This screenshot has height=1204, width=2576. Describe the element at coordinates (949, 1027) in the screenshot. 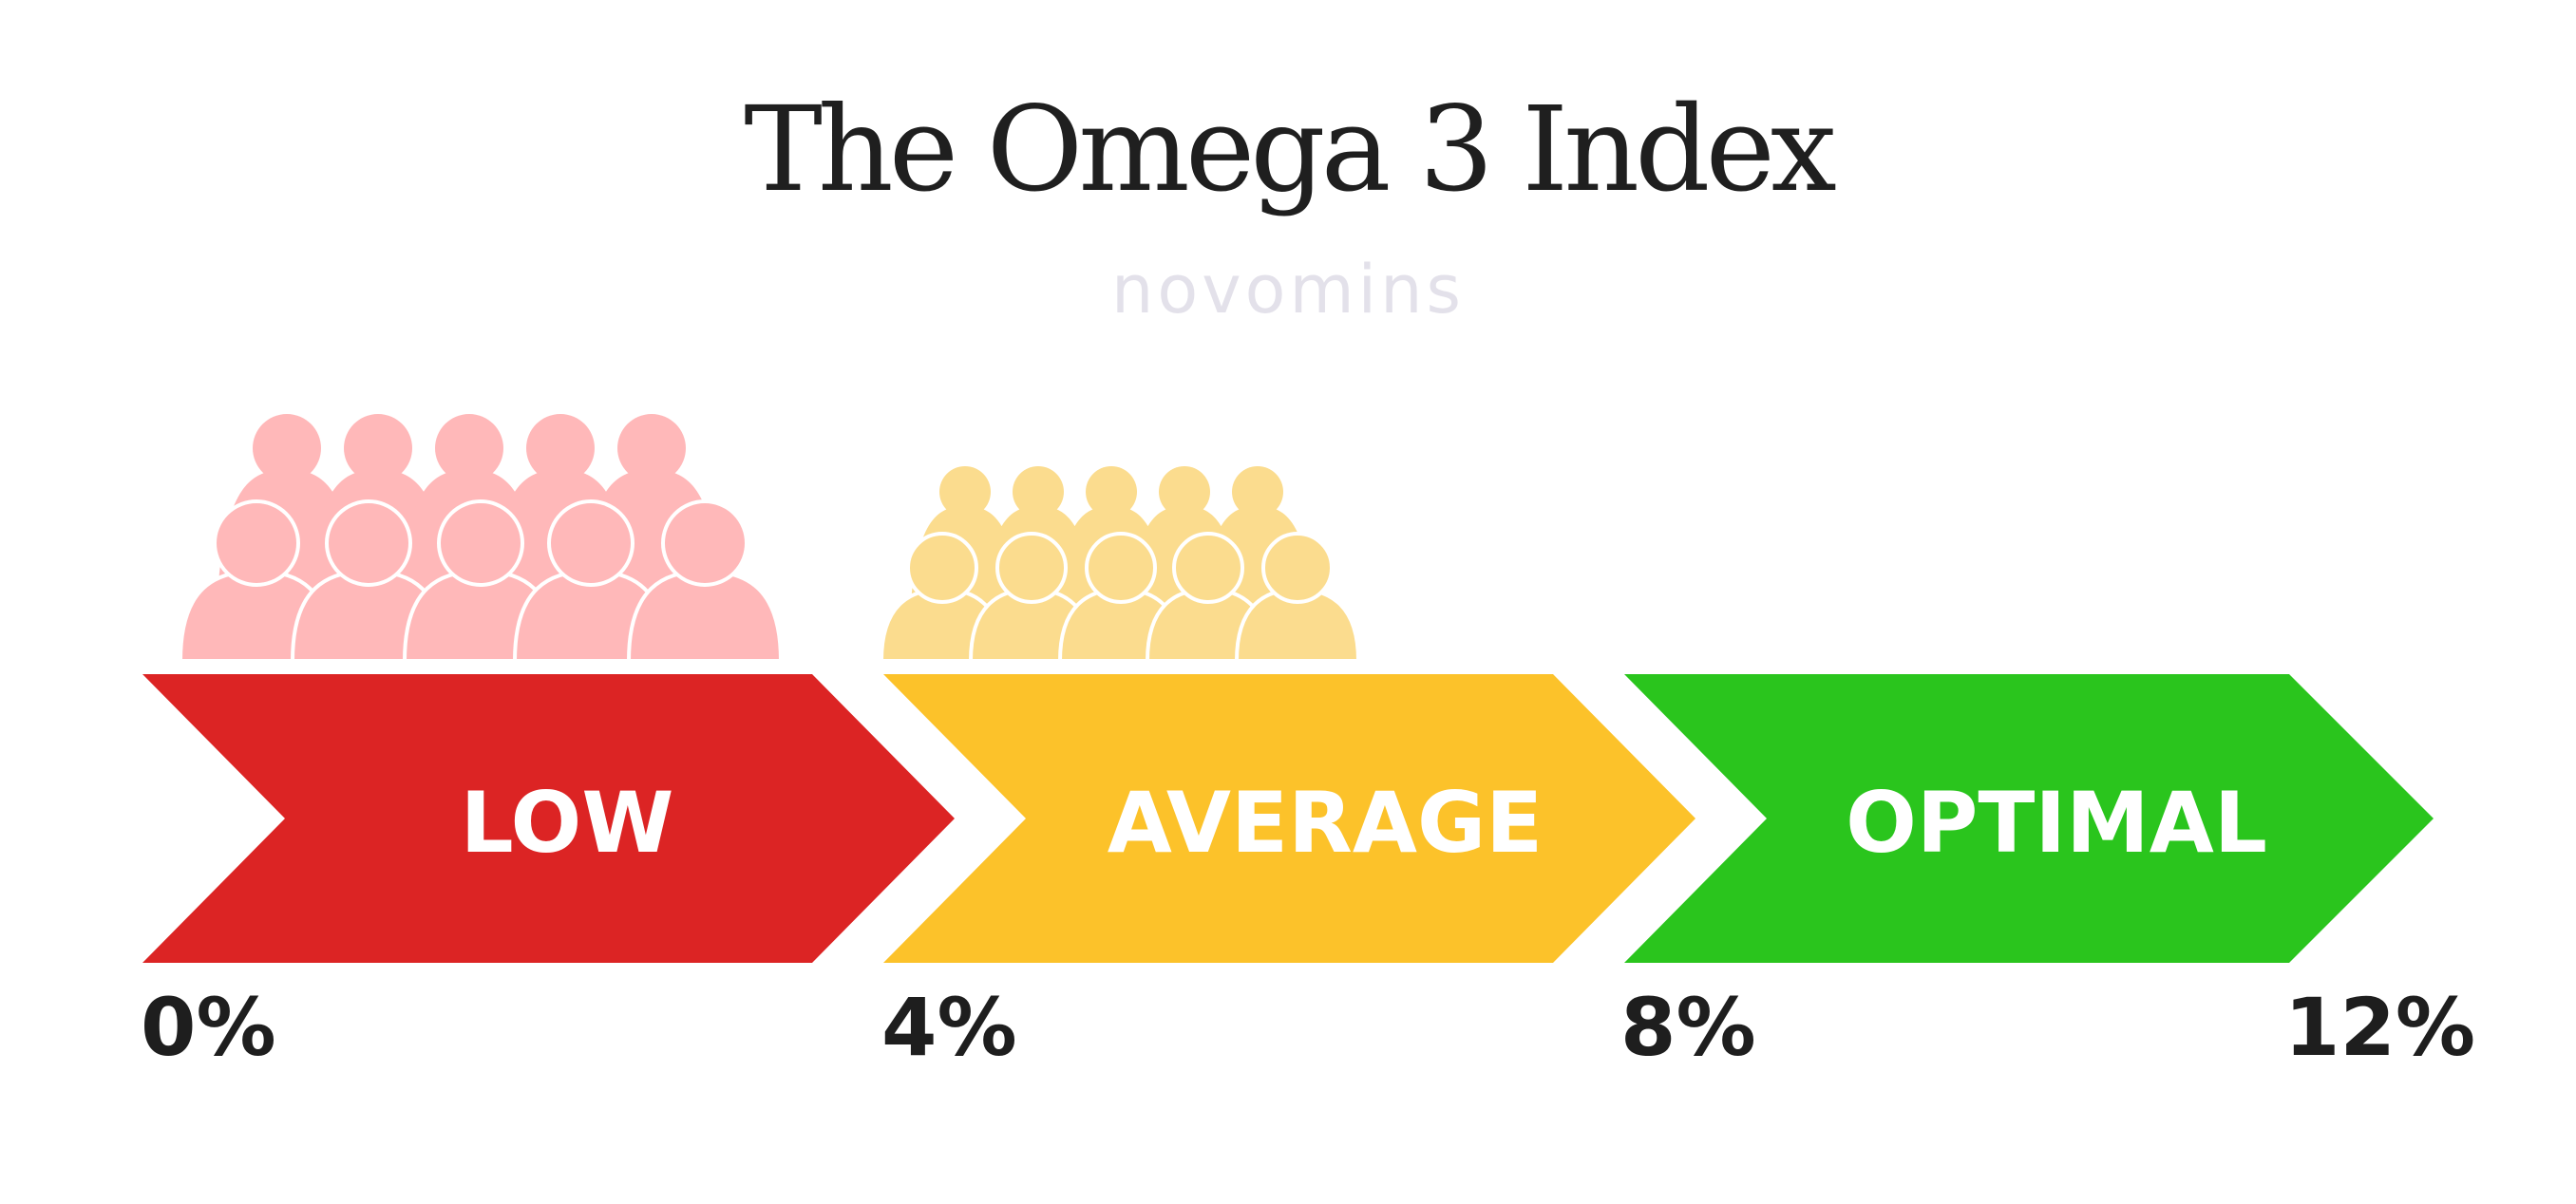

I see `tick-label-4: 4%` at that location.